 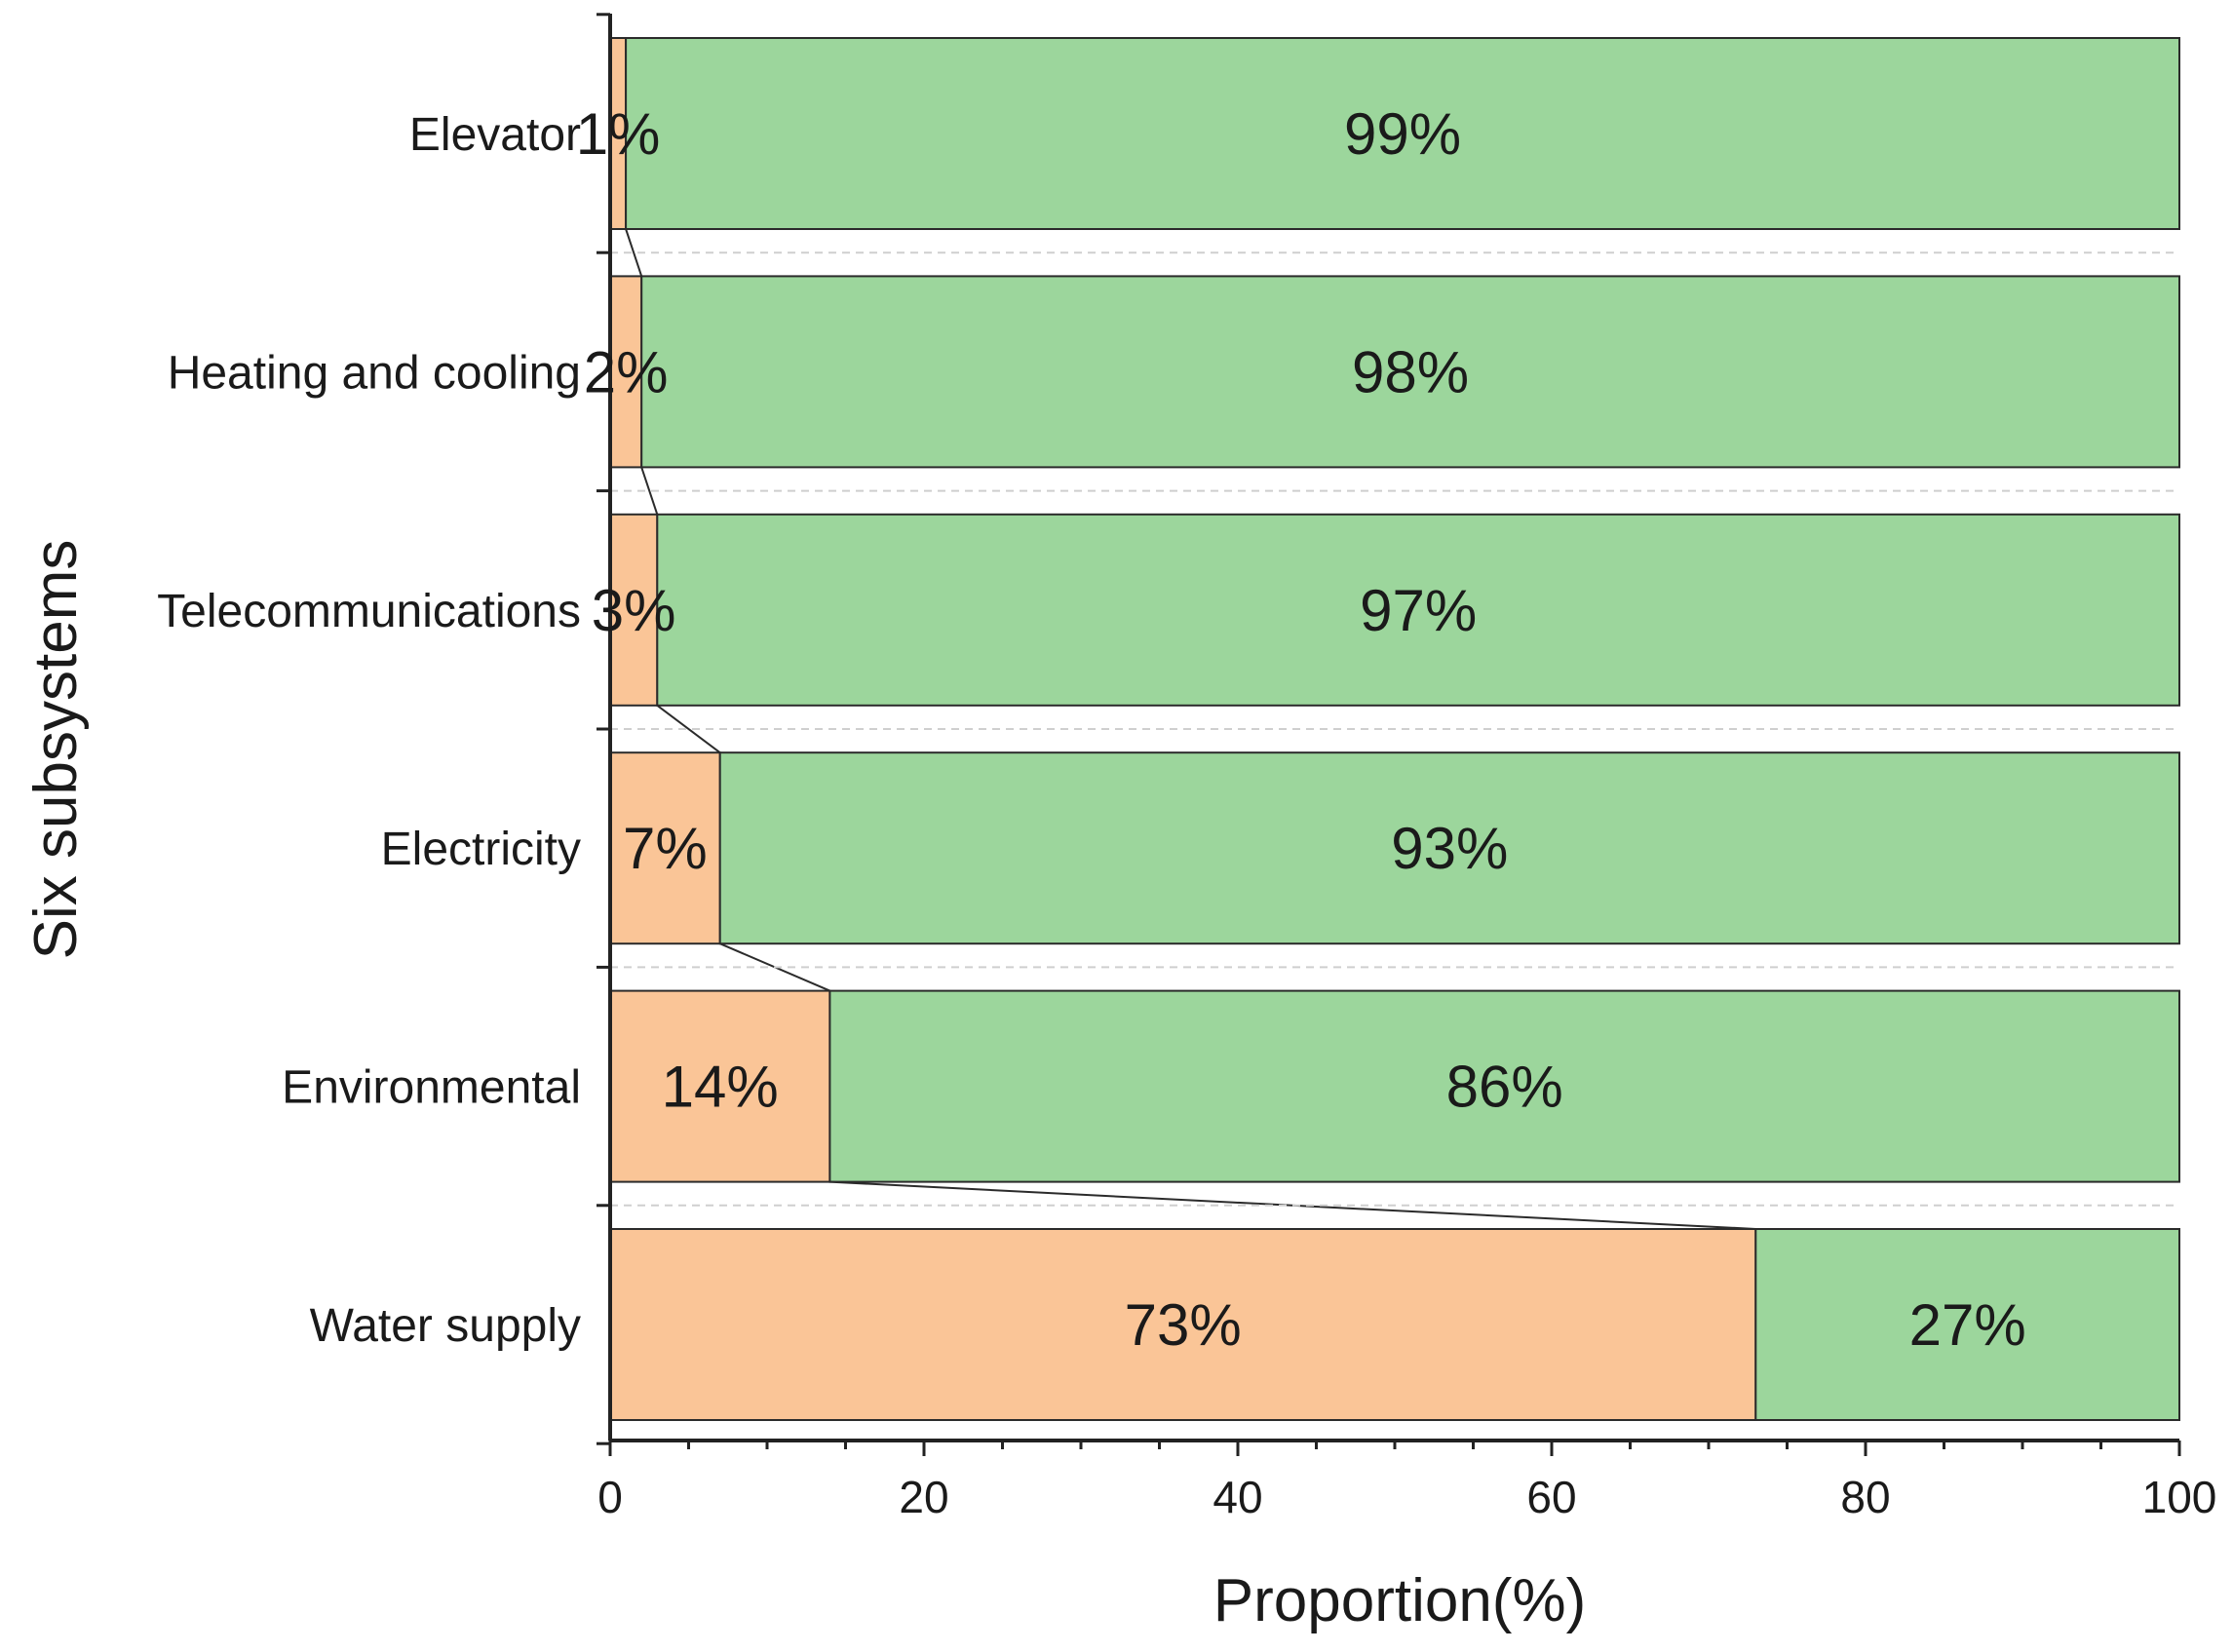 I want to click on bar-data-label: 27%, so click(x=1967, y=1325).